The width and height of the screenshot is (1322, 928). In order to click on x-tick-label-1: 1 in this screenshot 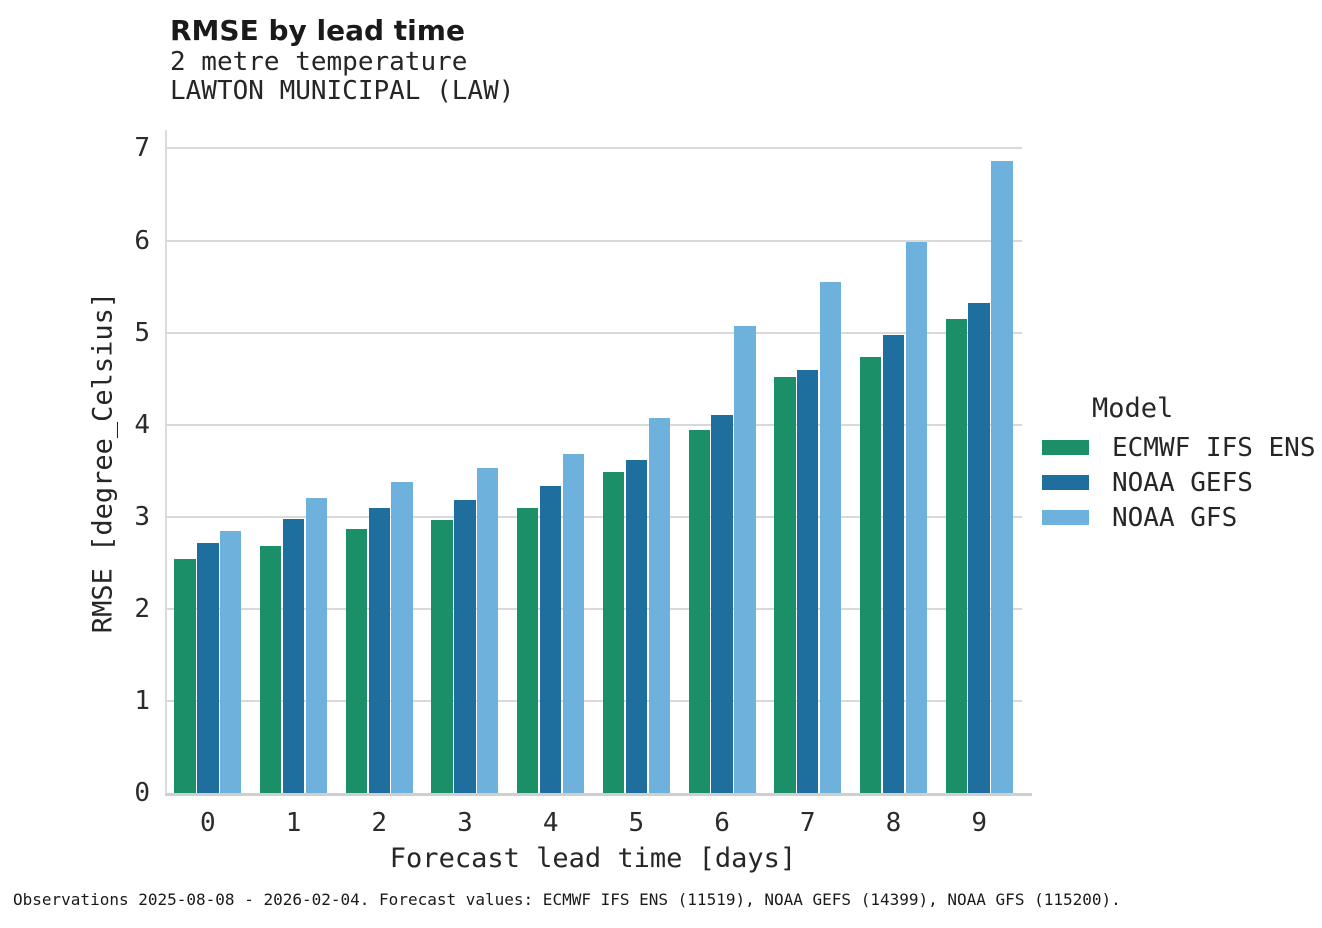, I will do `click(293, 823)`.